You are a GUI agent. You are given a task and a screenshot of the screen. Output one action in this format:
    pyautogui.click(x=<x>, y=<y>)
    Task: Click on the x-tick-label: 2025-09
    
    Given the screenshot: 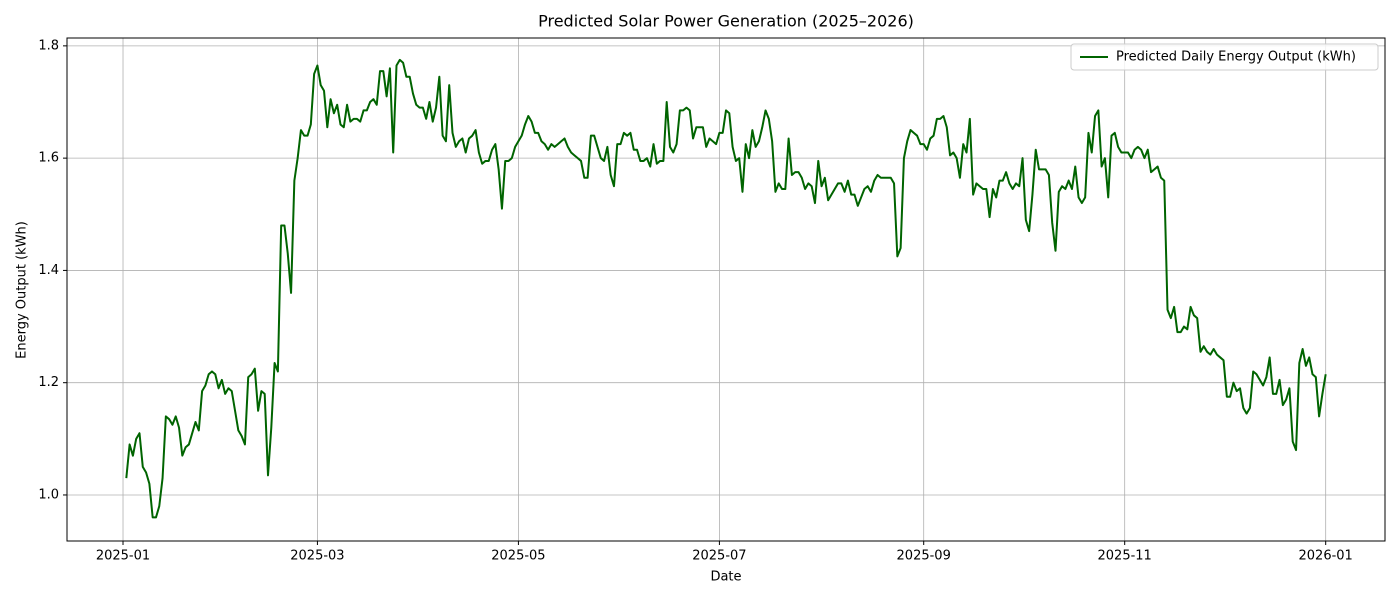 What is the action you would take?
    pyautogui.click(x=924, y=556)
    